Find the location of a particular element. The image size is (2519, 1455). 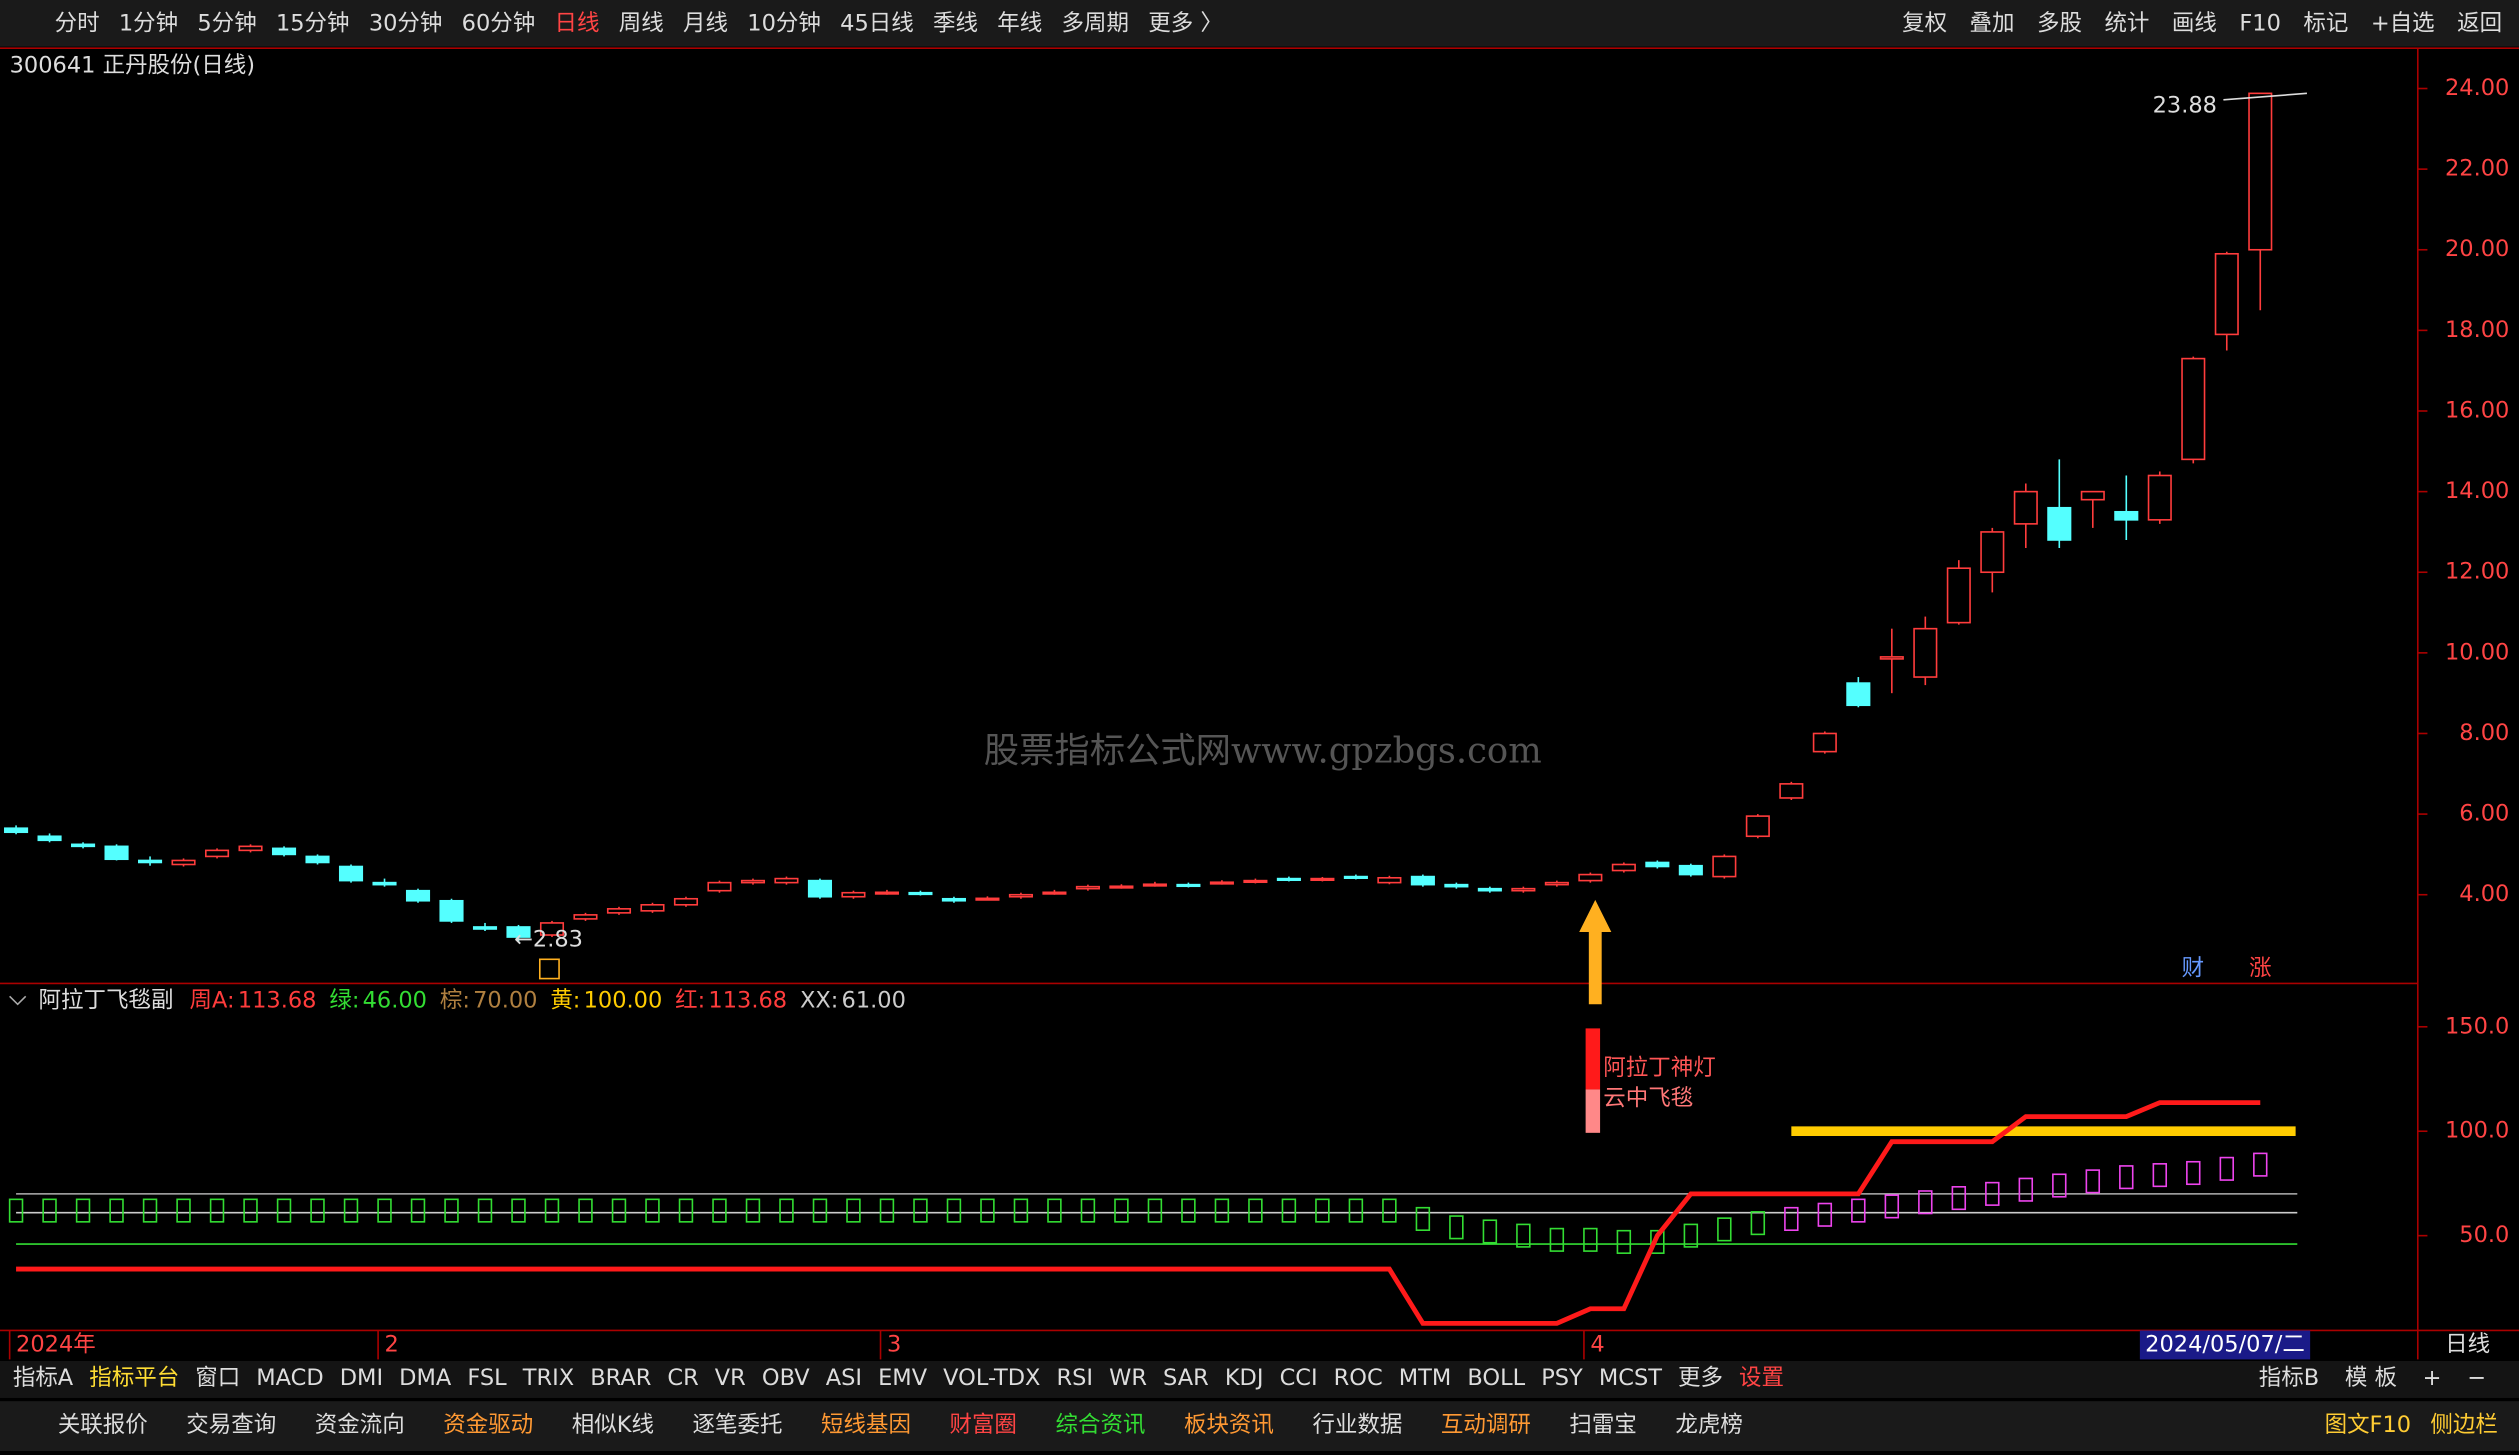

indicator-tab: PSY is located at coordinates (1562, 1378).